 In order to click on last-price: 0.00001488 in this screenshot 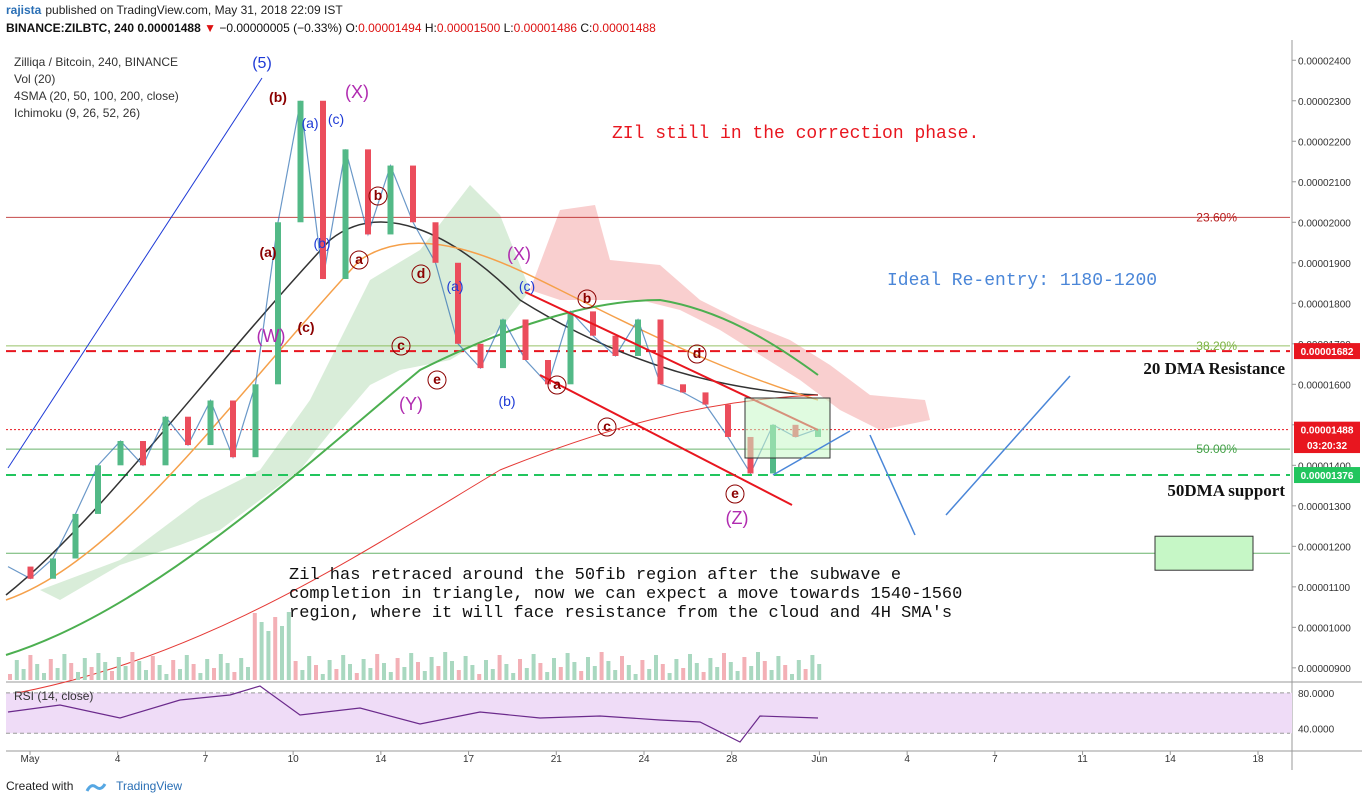, I will do `click(169, 28)`.